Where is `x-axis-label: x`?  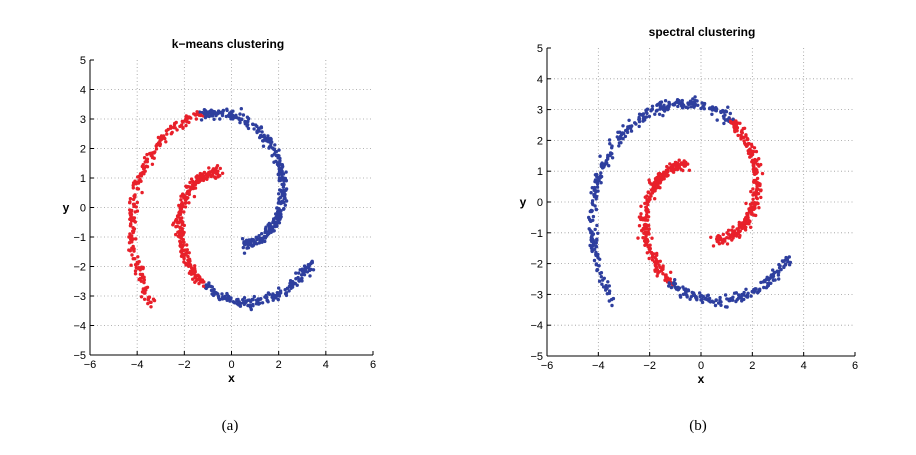 x-axis-label: x is located at coordinates (231, 378).